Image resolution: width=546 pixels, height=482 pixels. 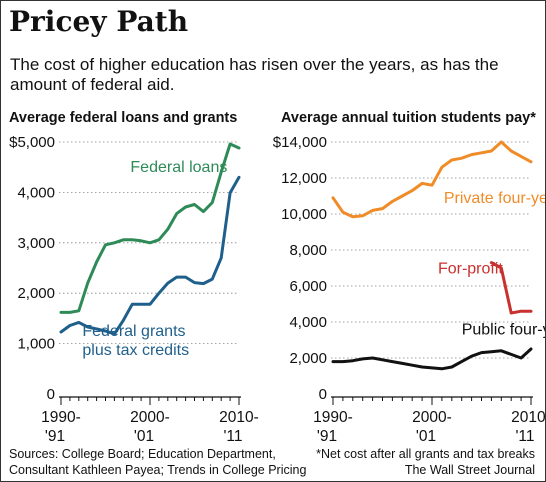 What do you see at coordinates (432, 179) in the screenshot?
I see `series-line-private-four-year` at bounding box center [432, 179].